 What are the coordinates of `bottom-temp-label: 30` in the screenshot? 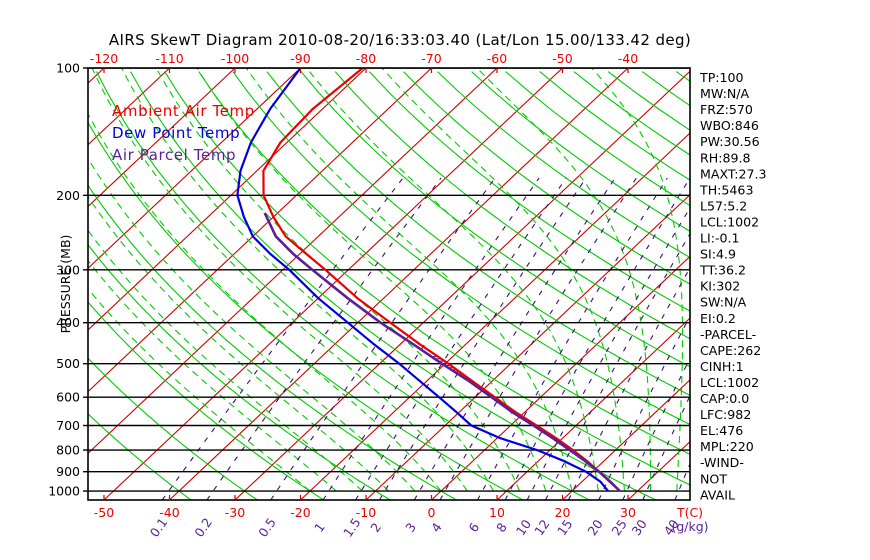 It's located at (628, 512).